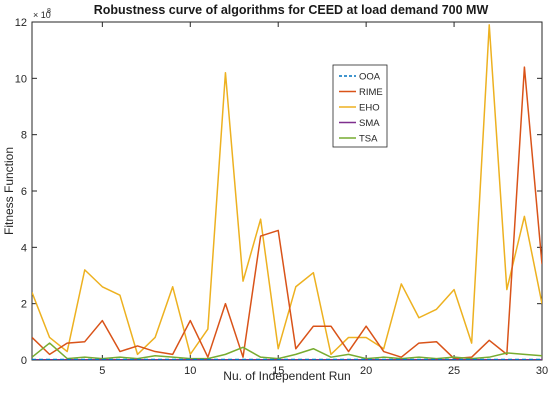 Image resolution: width=550 pixels, height=409 pixels. I want to click on legend-label-ooa: OOA, so click(370, 77).